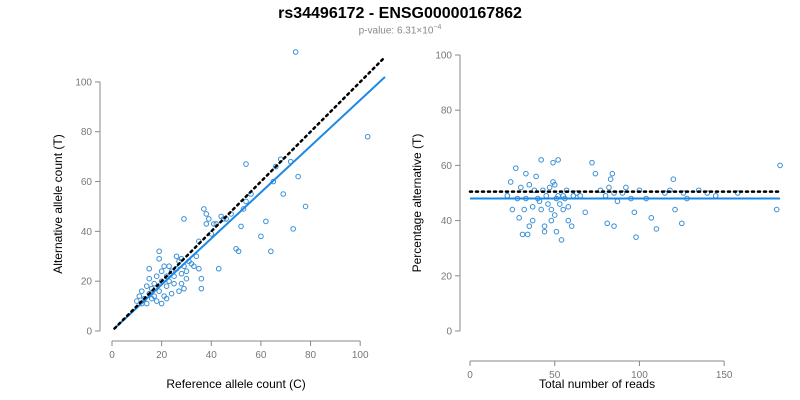 Image resolution: width=800 pixels, height=400 pixels. Describe the element at coordinates (58, 203) in the screenshot. I see `y-axis-label: Alternative allele count (T)` at that location.